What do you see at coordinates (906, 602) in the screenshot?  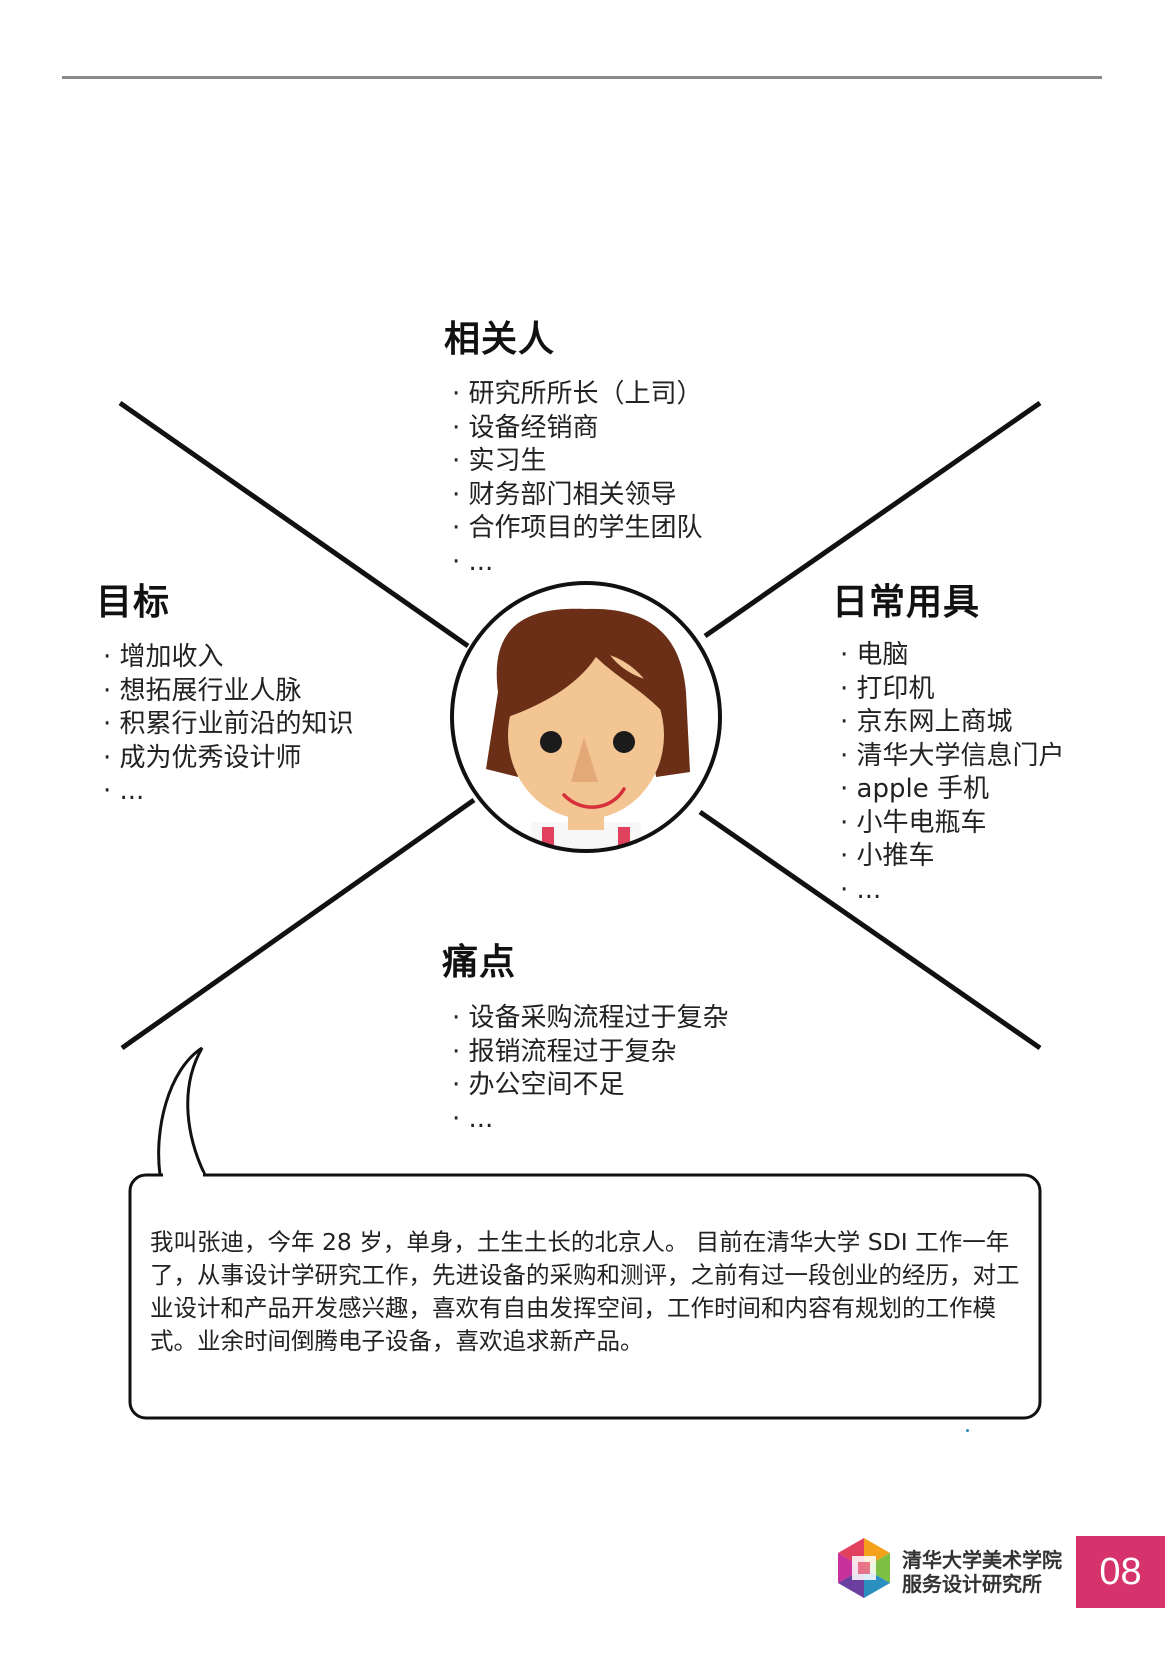 I see `daily-tools-heading: 日常用具` at bounding box center [906, 602].